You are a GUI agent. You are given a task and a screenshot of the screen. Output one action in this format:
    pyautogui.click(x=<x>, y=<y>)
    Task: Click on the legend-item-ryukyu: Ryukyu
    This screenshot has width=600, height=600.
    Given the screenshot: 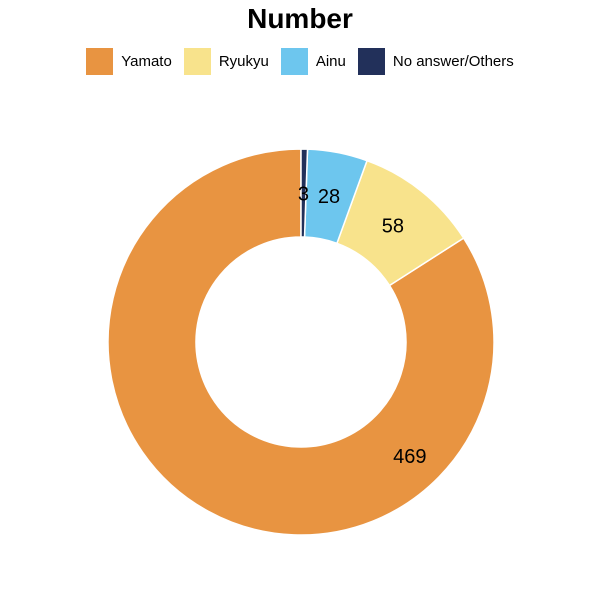 What is the action you would take?
    pyautogui.click(x=226, y=61)
    